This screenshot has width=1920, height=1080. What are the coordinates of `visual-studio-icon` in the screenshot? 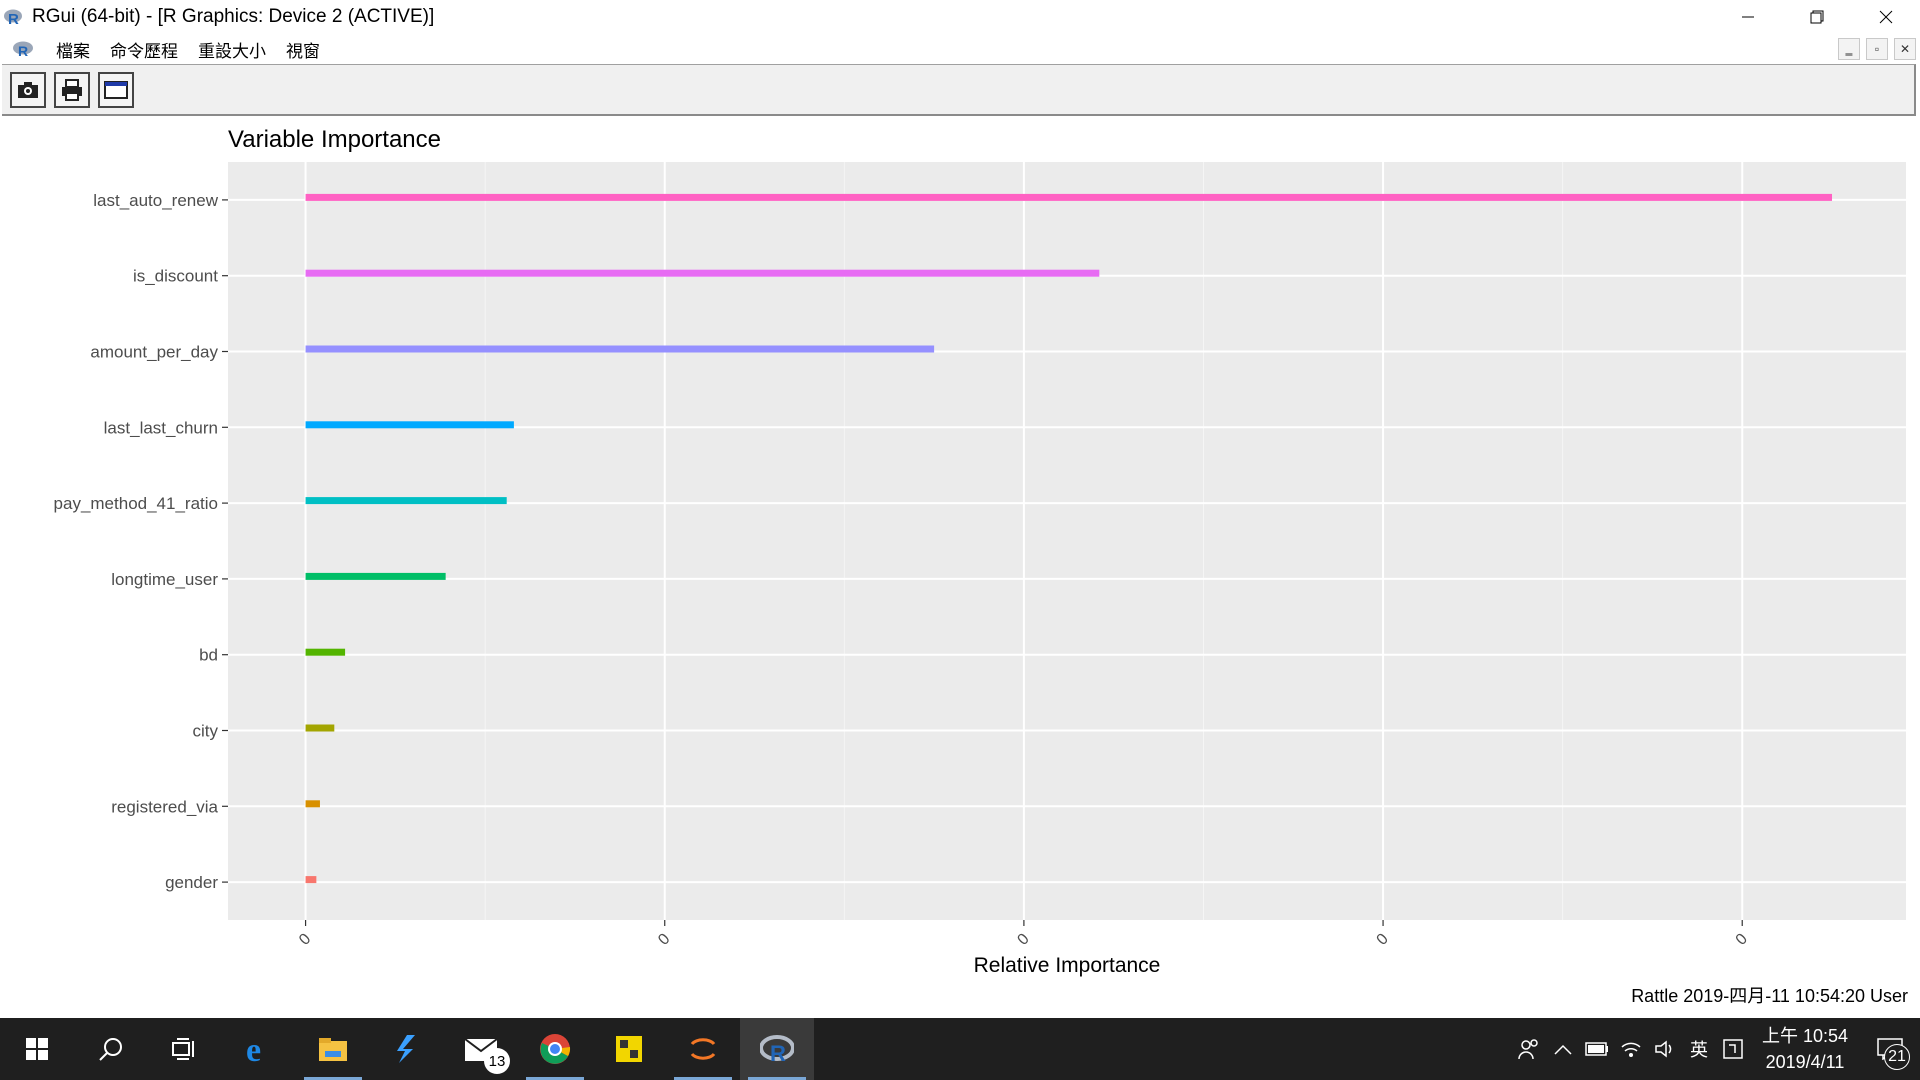 It's located at (407, 1049).